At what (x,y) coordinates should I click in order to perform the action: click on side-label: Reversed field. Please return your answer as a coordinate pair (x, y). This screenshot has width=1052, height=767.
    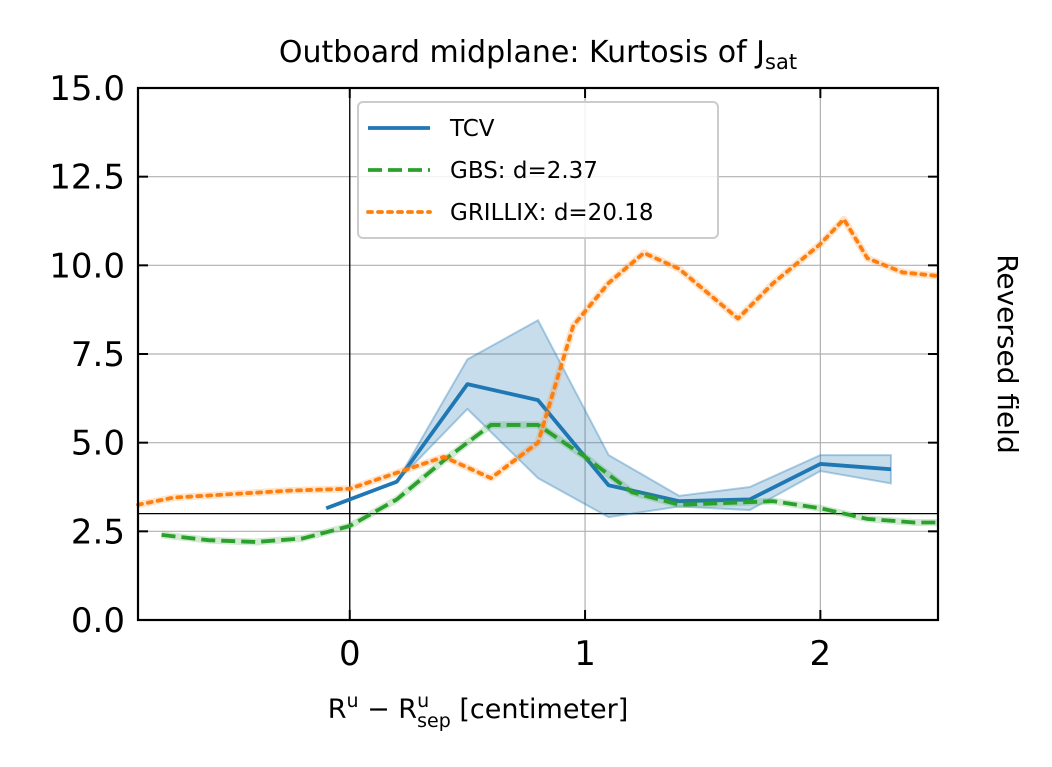
    Looking at the image, I should click on (1007, 354).